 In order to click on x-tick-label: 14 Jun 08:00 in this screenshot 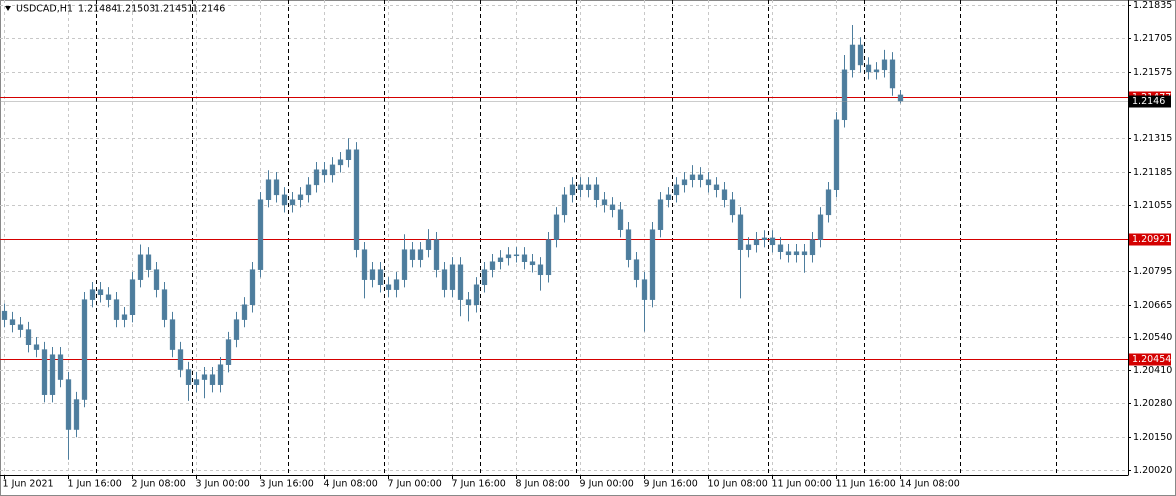, I will do `click(930, 484)`.